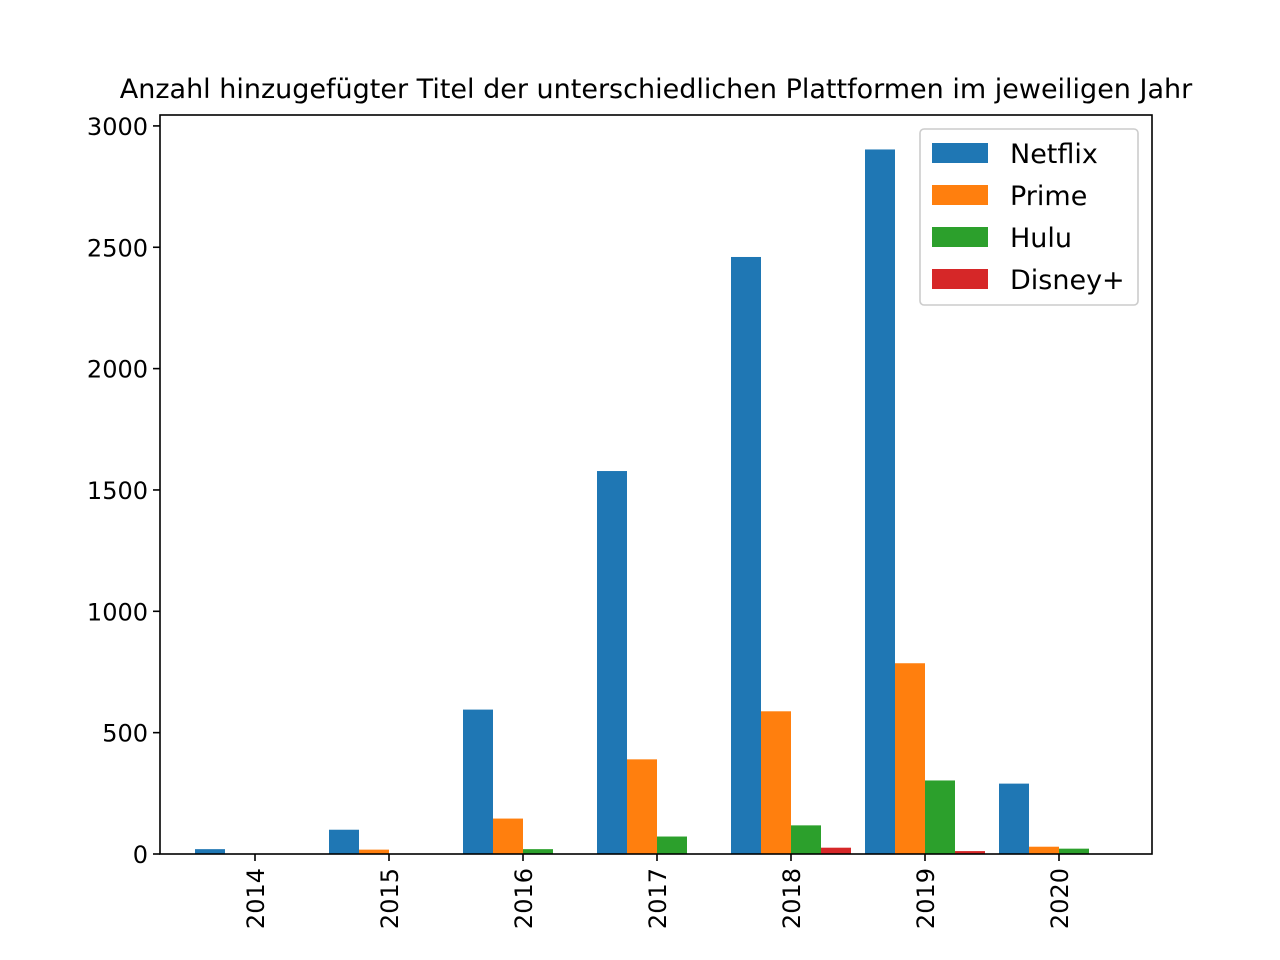 This screenshot has height=960, width=1280. What do you see at coordinates (806, 839) in the screenshot?
I see `bar-hulu-2018` at bounding box center [806, 839].